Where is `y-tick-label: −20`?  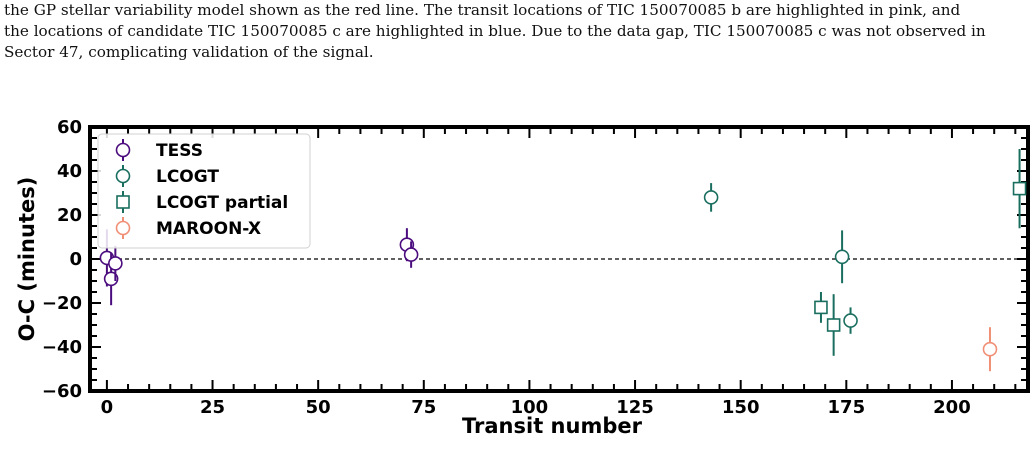 y-tick-label: −20 is located at coordinates (62, 303).